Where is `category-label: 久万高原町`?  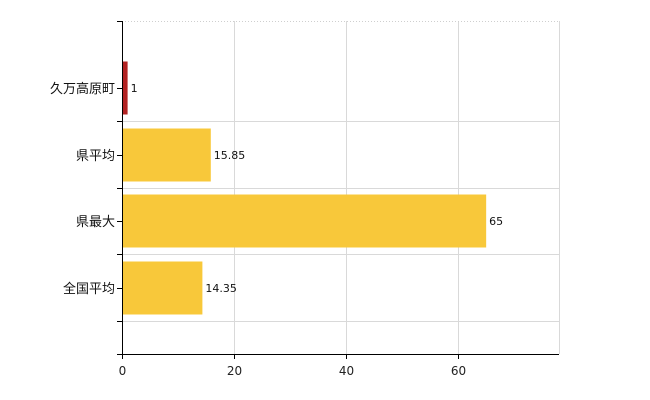
category-label: 久万高原町 is located at coordinates (82, 89).